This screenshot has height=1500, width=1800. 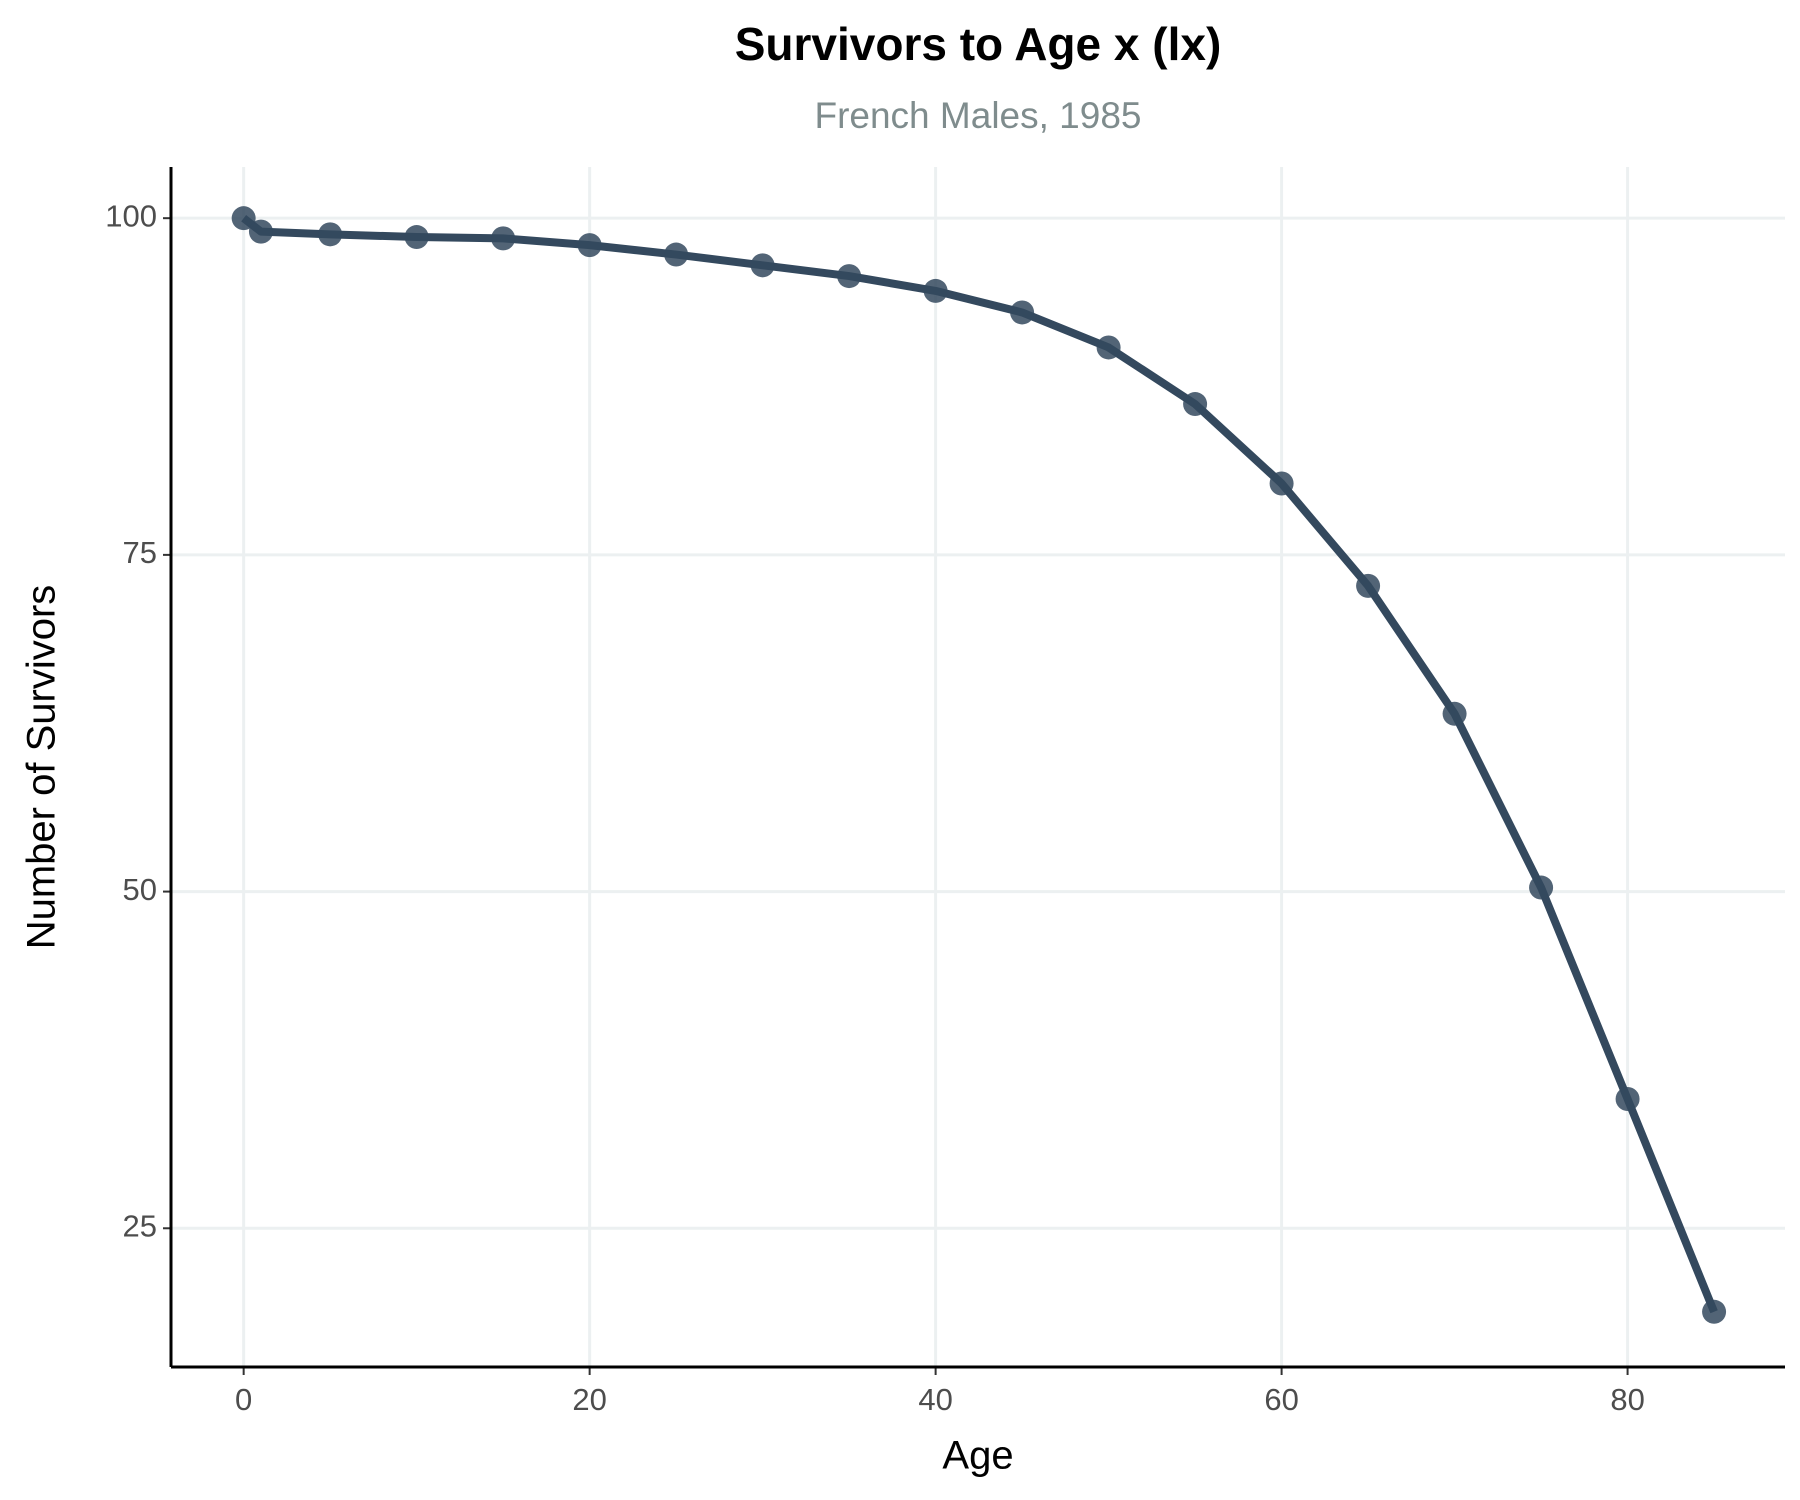 I want to click on chart-subtitle: French Males, 1985, so click(x=977, y=115).